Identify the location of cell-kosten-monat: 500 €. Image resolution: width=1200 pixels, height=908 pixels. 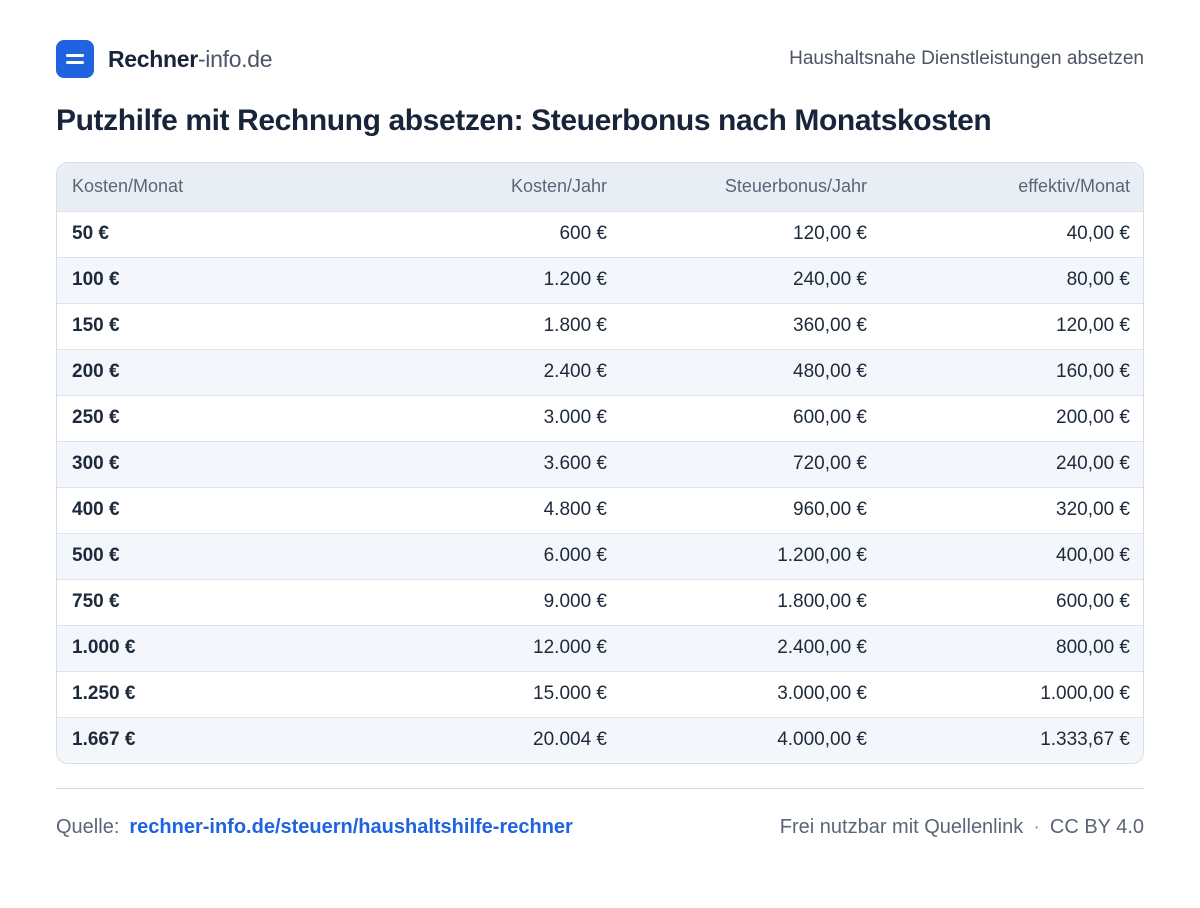
(96, 555).